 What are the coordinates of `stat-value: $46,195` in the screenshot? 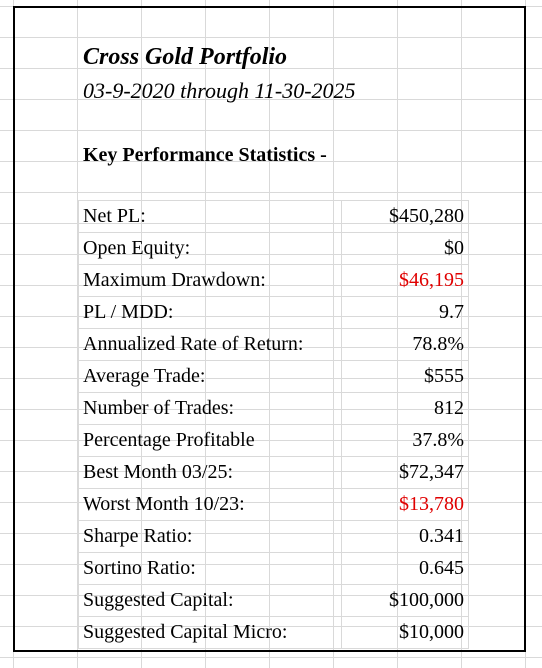 It's located at (405, 280).